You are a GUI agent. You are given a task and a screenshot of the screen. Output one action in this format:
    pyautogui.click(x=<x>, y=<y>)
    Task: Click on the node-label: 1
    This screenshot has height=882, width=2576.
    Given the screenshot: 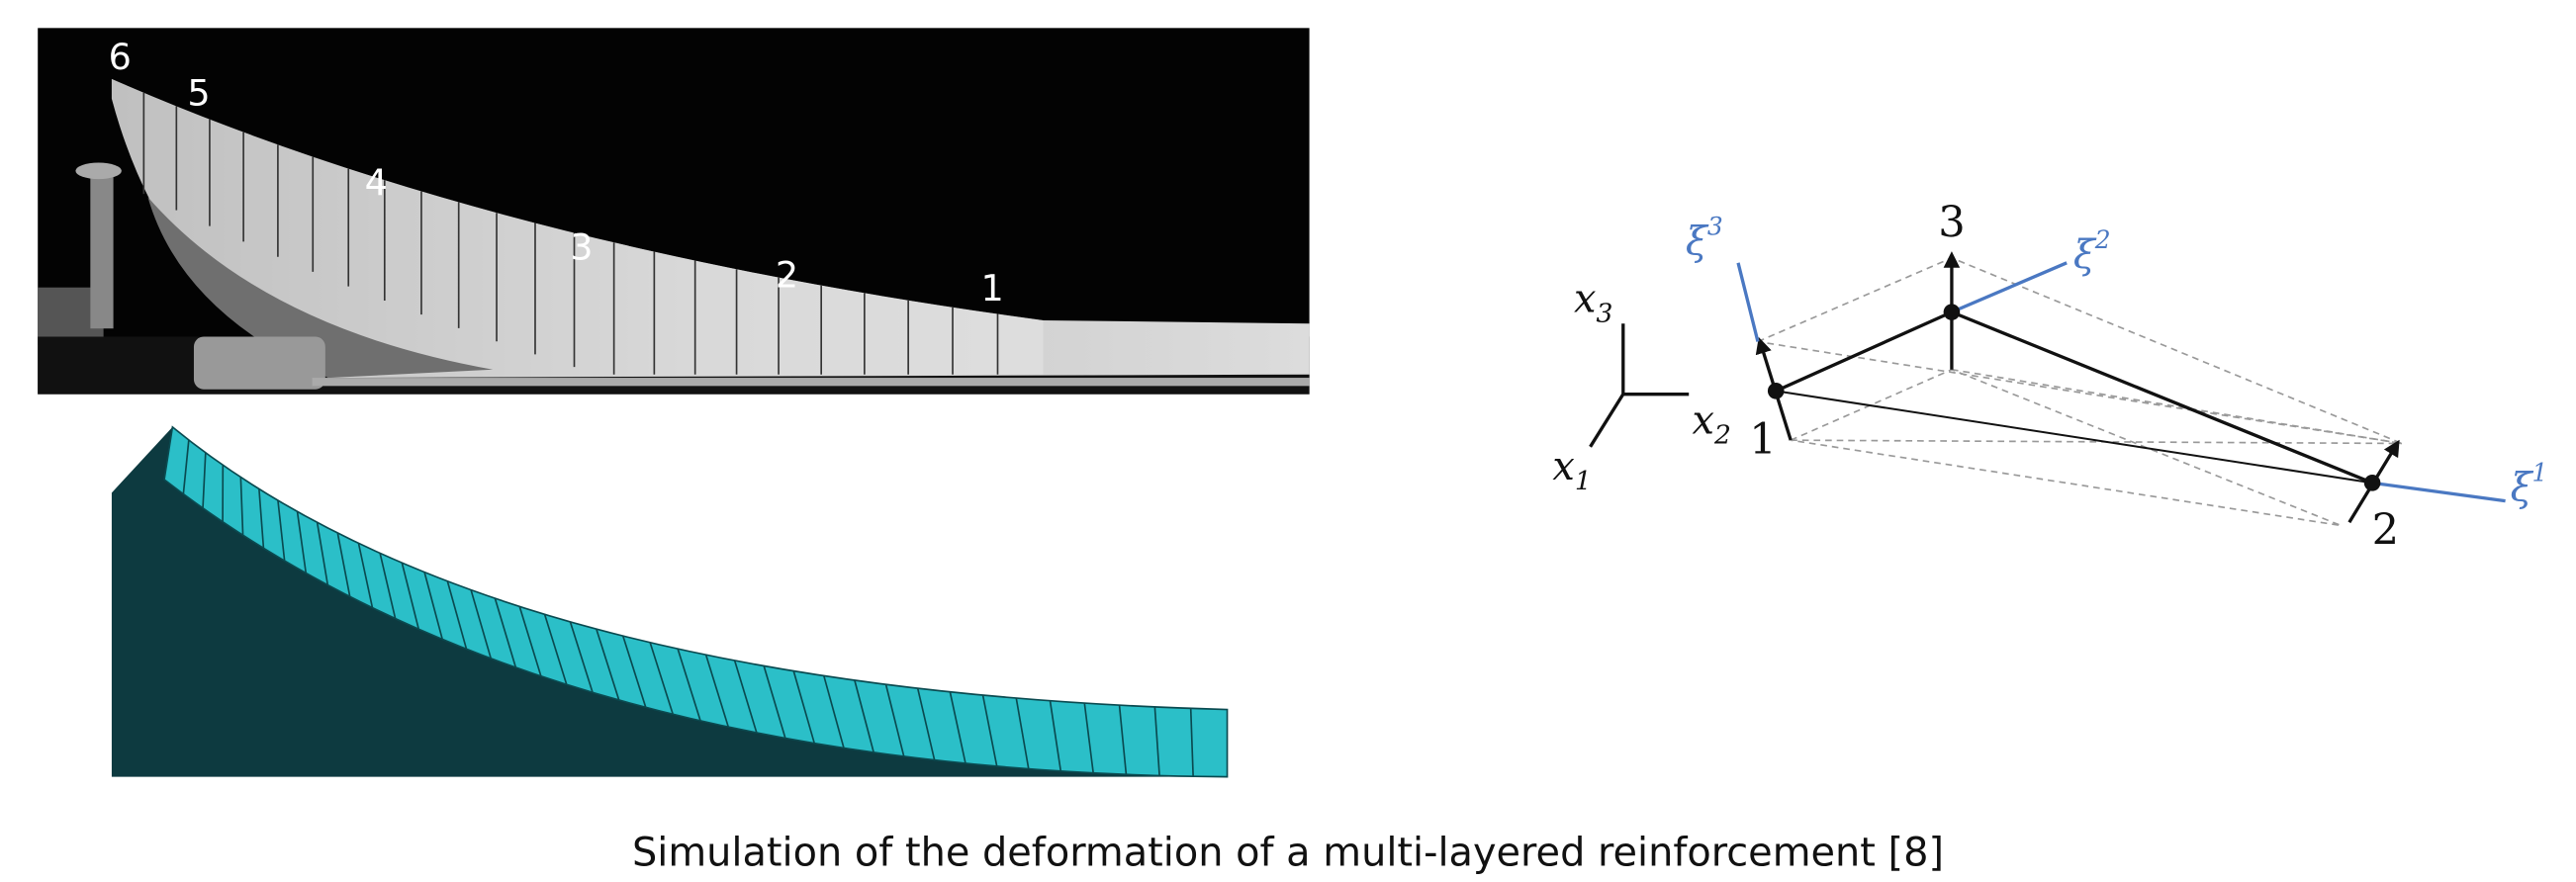 What is the action you would take?
    pyautogui.click(x=1762, y=439)
    